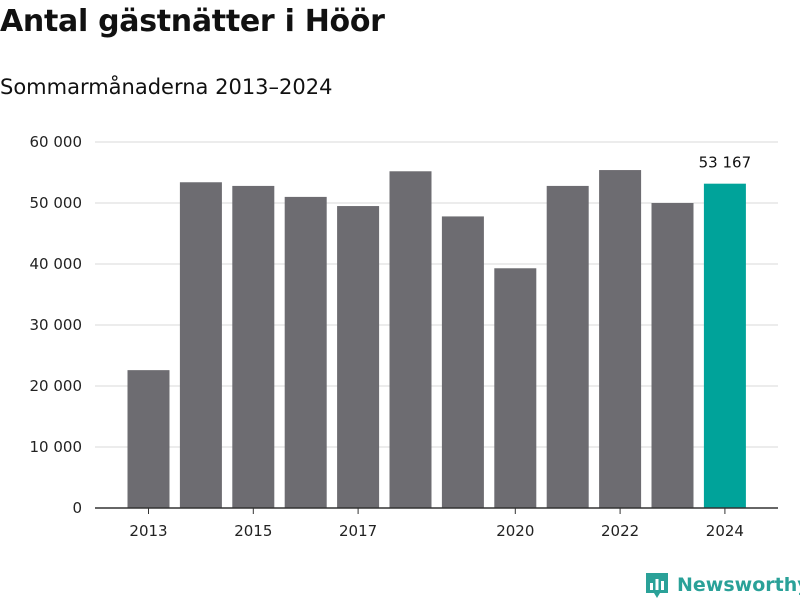 Image resolution: width=800 pixels, height=600 pixels. Describe the element at coordinates (738, 585) in the screenshot. I see `newsworthy-logo-text: Newsworthy` at that location.